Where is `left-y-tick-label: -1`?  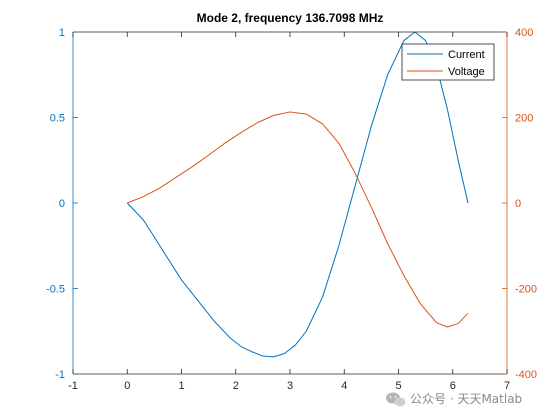 left-y-tick-label: -1 is located at coordinates (60, 375).